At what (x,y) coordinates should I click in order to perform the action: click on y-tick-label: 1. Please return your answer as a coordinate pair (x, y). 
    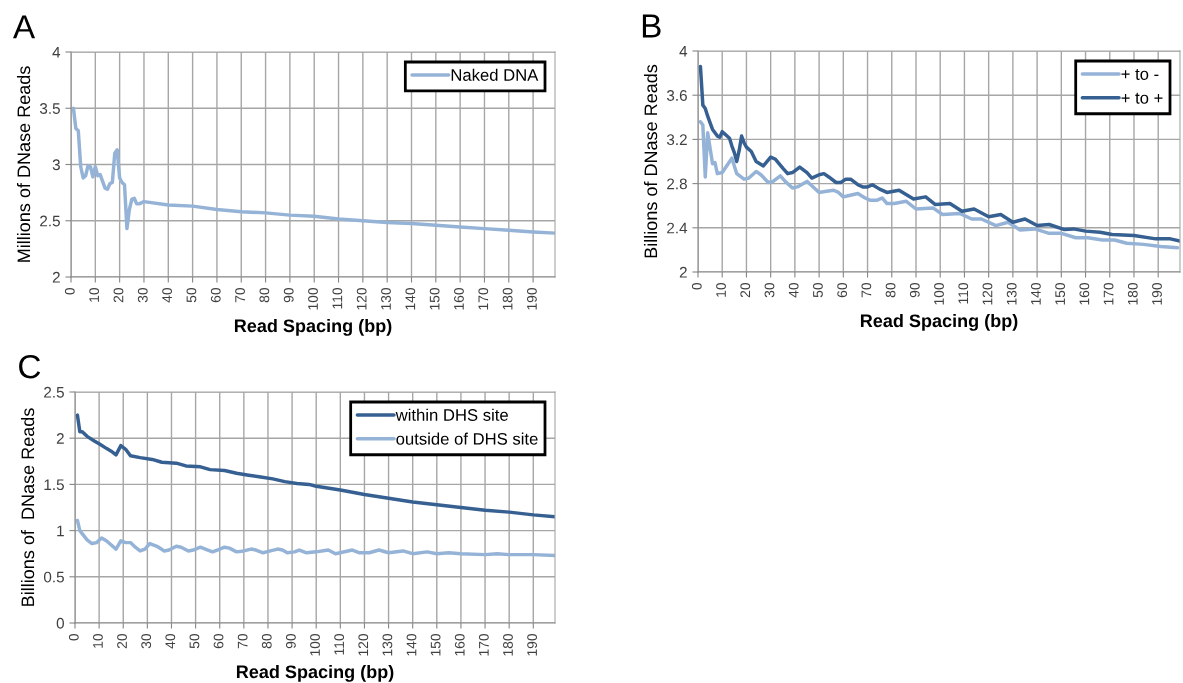
    Looking at the image, I should click on (60, 531).